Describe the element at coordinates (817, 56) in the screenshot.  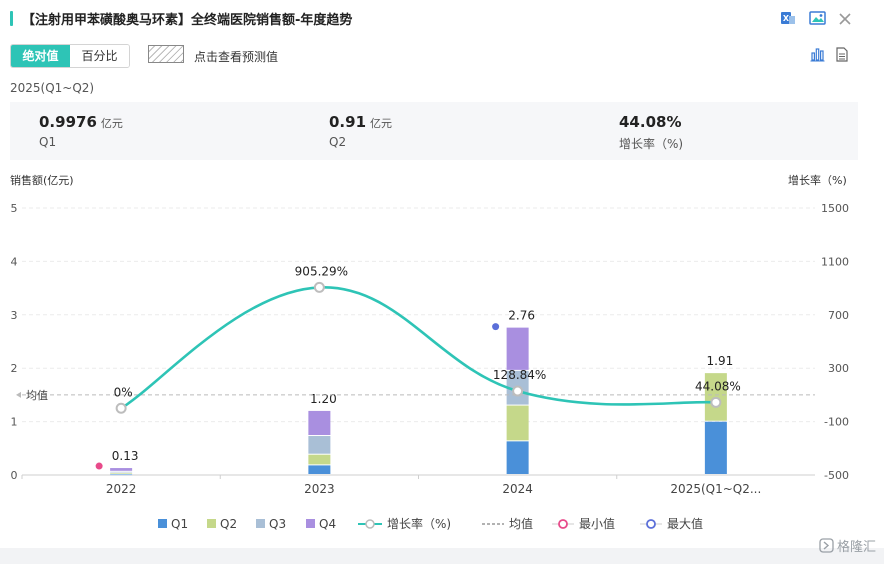
I see `bar-chart-icon` at that location.